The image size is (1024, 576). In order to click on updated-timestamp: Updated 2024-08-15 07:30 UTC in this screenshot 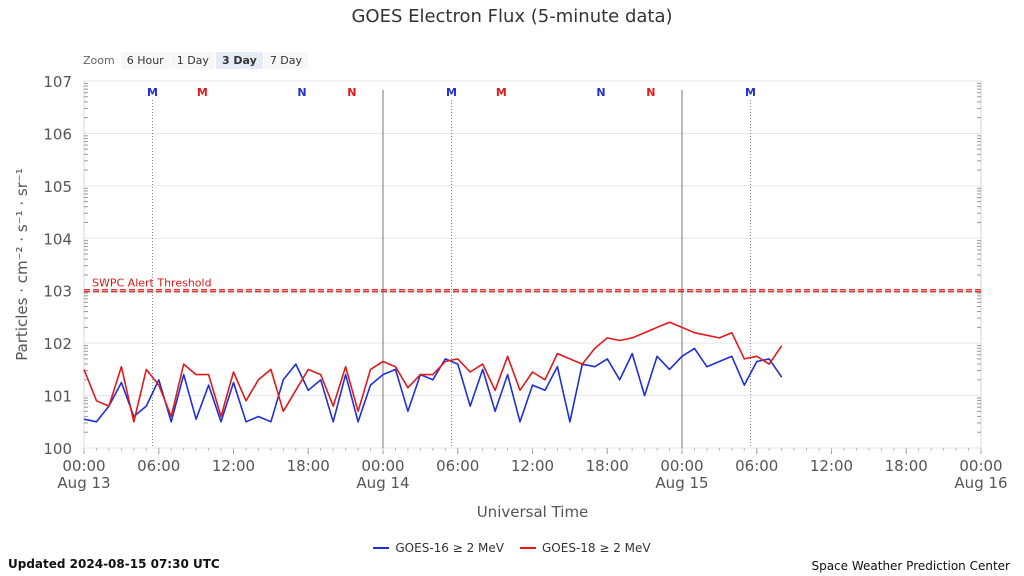, I will do `click(114, 564)`.